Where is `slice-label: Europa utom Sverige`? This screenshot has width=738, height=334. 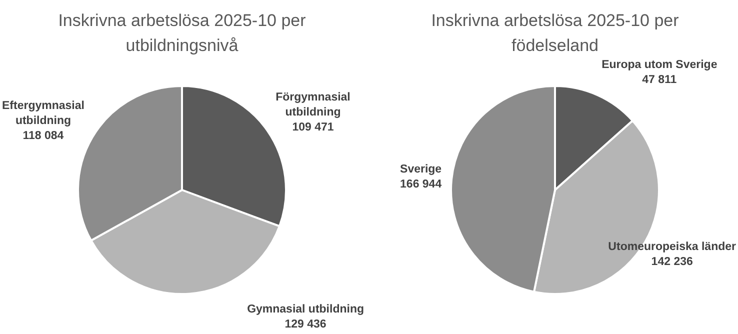
slice-label: Europa utom Sverige is located at coordinates (660, 64).